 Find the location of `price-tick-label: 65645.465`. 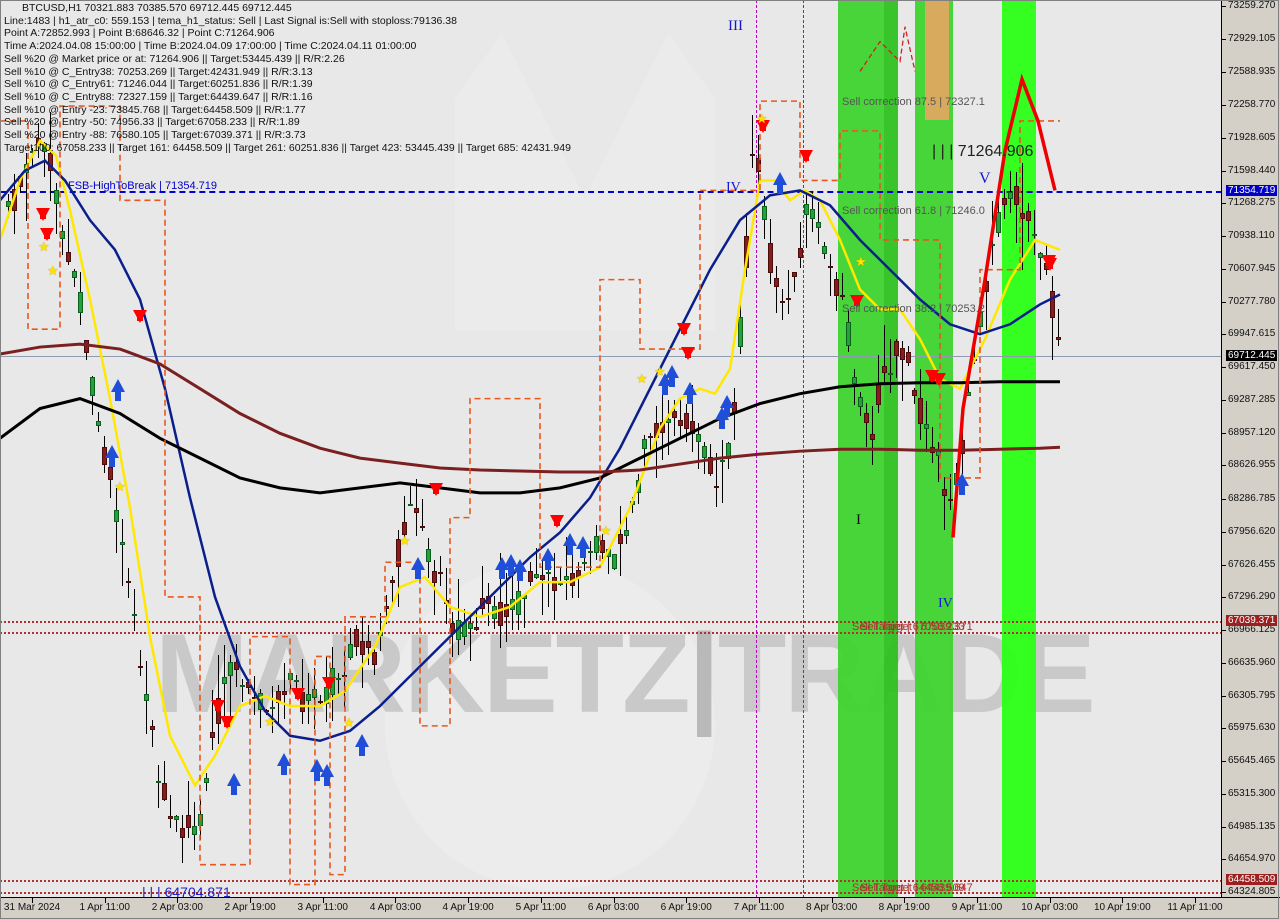

price-tick-label: 65645.465 is located at coordinates (1252, 761).